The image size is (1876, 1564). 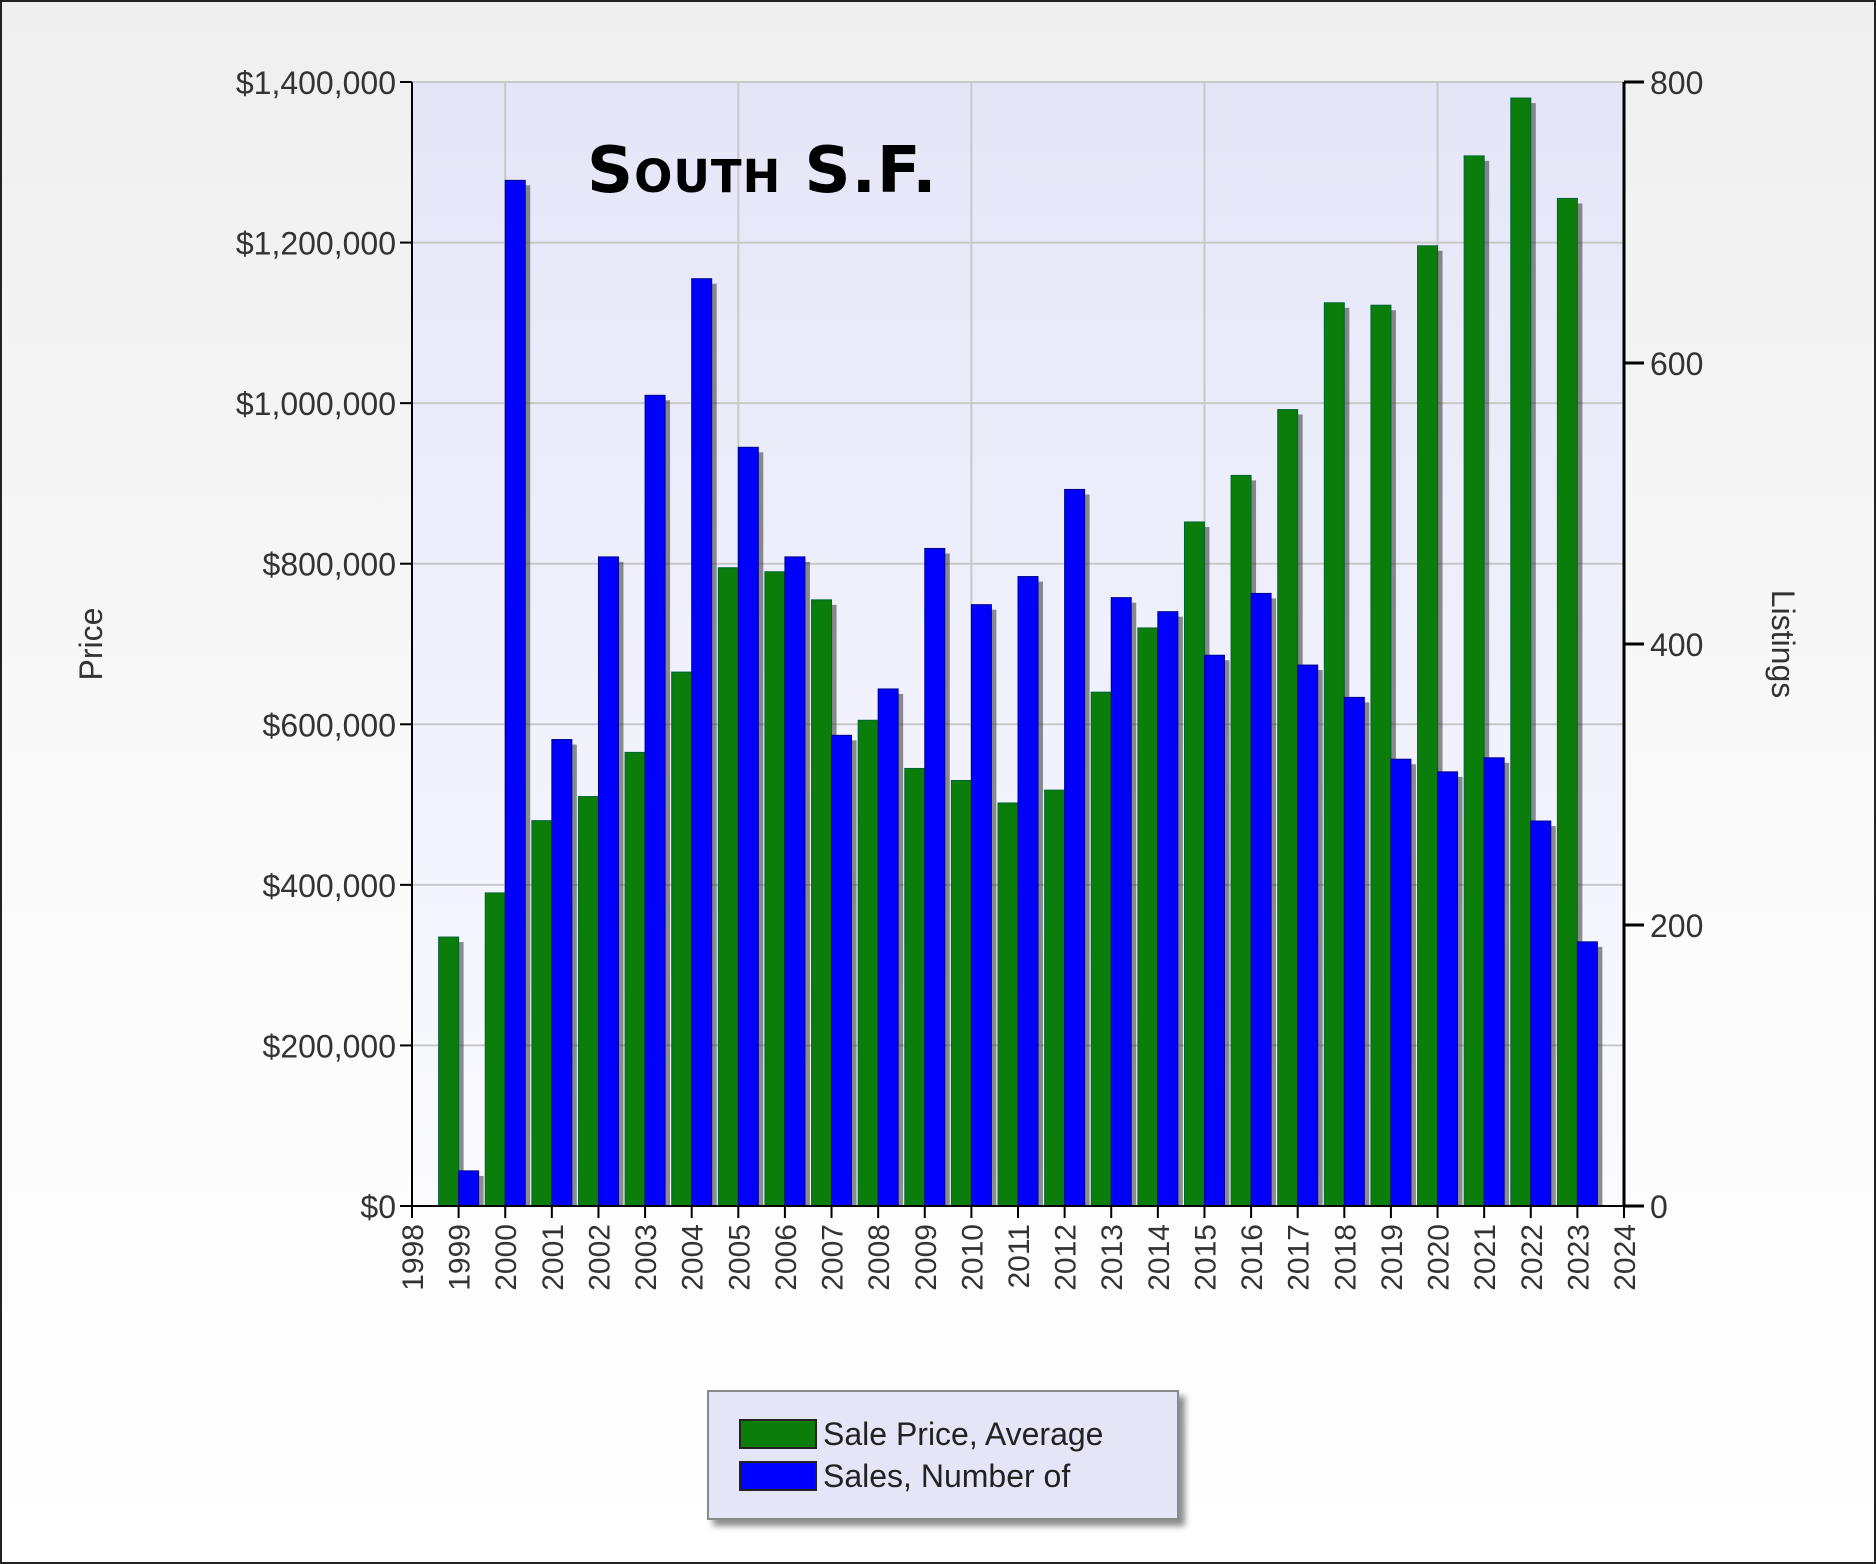 I want to click on legend-swatch-sale-price, so click(x=778, y=1434).